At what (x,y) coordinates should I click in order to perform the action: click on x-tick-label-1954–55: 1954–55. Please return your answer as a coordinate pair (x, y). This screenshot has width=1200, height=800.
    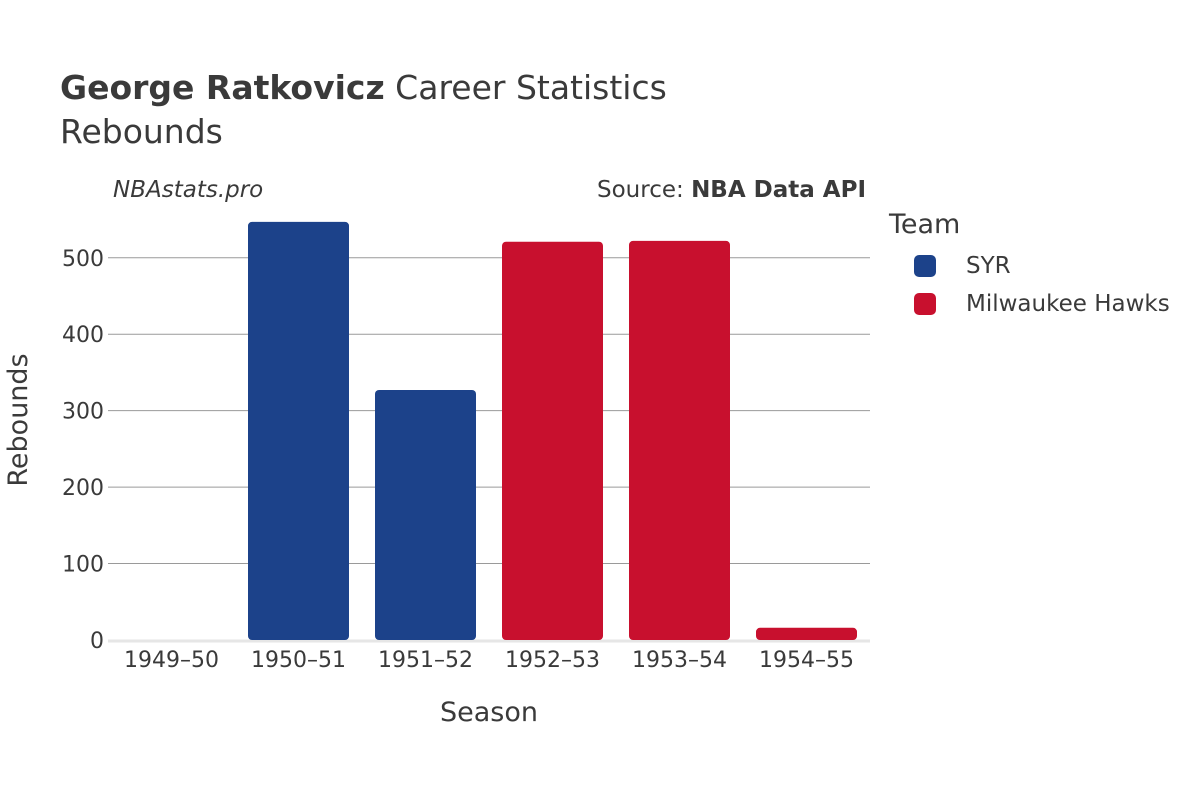
    Looking at the image, I should click on (806, 660).